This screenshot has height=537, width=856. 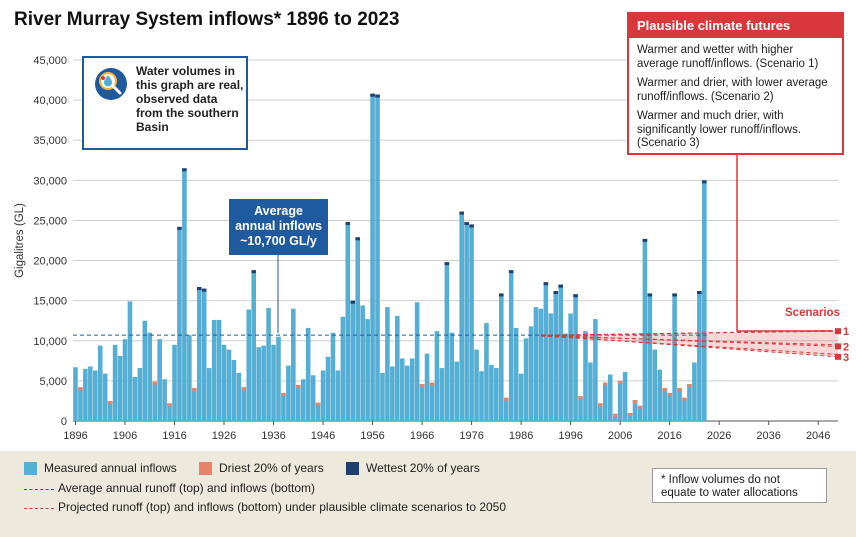 I want to click on legend-measured-label: Measured annual inflows, so click(x=110, y=468).